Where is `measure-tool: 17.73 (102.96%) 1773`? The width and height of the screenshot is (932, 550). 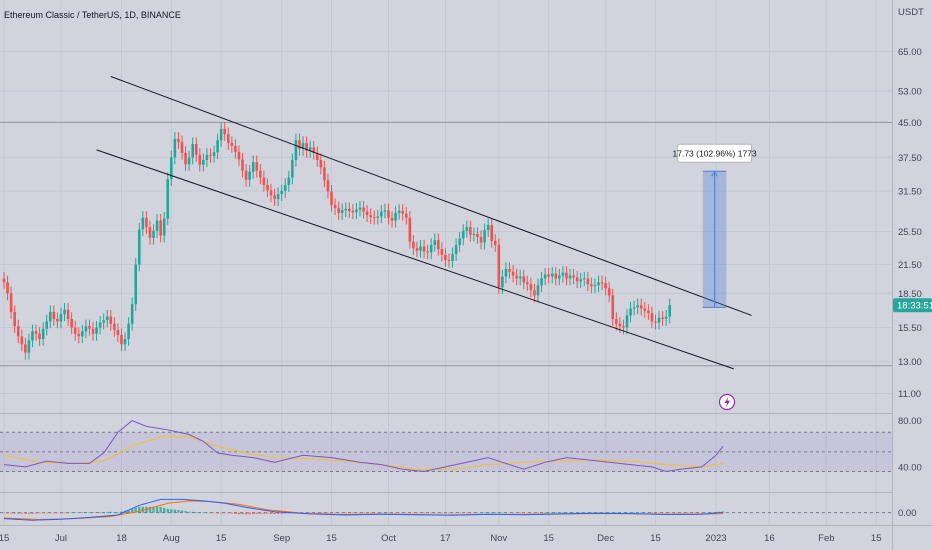 measure-tool: 17.73 (102.96%) 1773 is located at coordinates (715, 225).